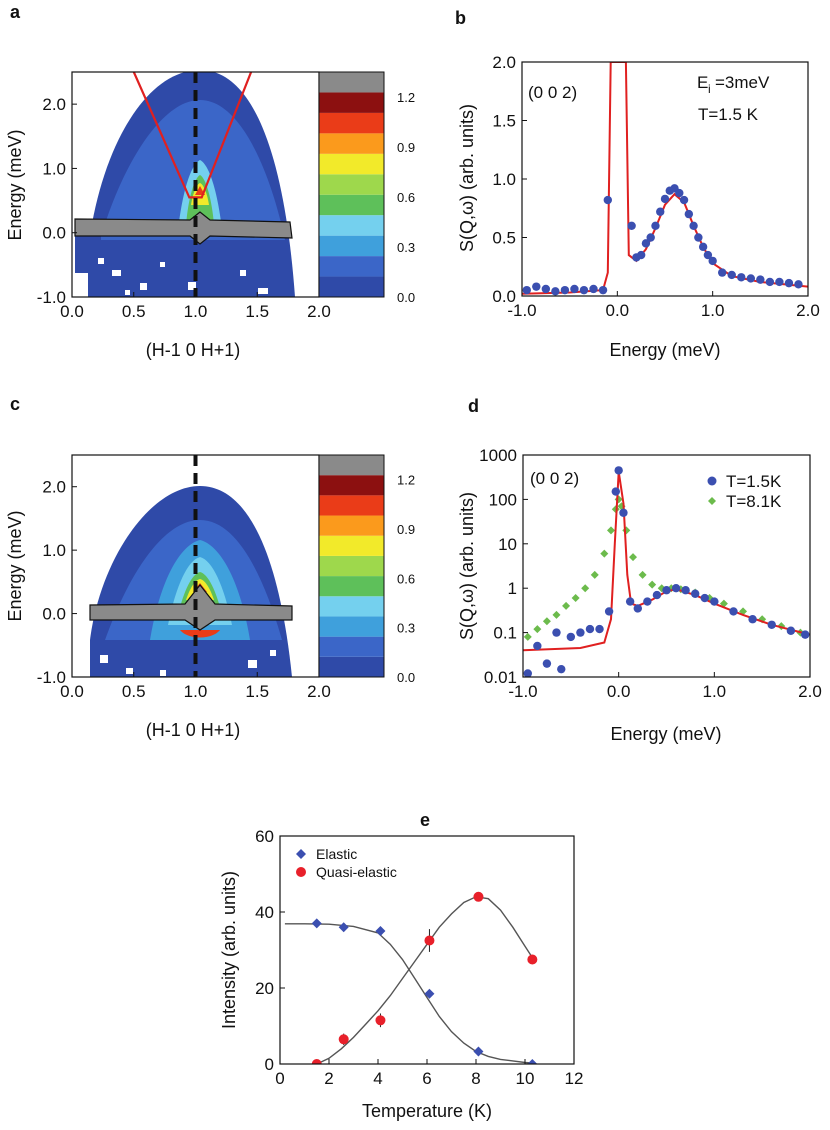 Image resolution: width=830 pixels, height=1130 pixels. What do you see at coordinates (188, 663) in the screenshot?
I see `c-speckle` at bounding box center [188, 663].